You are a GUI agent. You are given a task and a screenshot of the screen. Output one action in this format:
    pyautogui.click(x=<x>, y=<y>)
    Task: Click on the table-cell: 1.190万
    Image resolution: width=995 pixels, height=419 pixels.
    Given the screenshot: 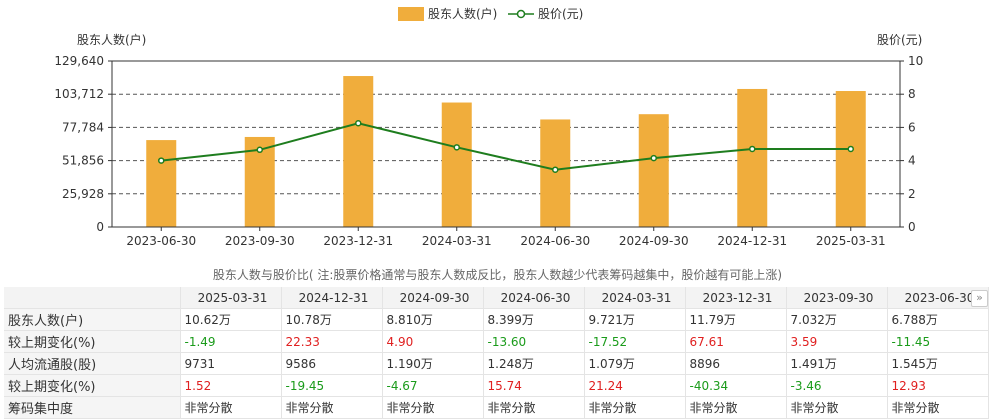 What is the action you would take?
    pyautogui.click(x=433, y=363)
    